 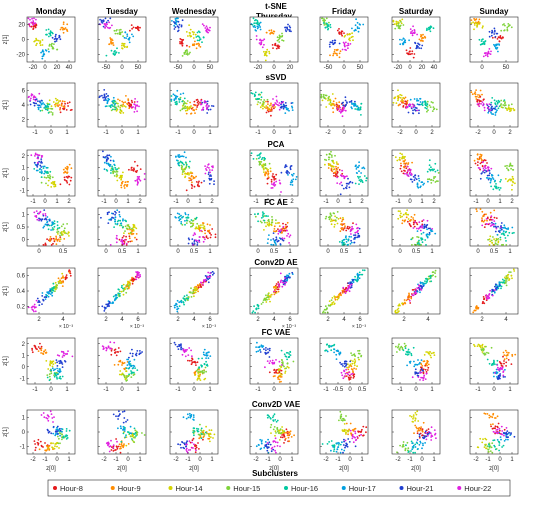 What do you see at coordinates (344, 11) in the screenshot?
I see `day-title: Friday` at bounding box center [344, 11].